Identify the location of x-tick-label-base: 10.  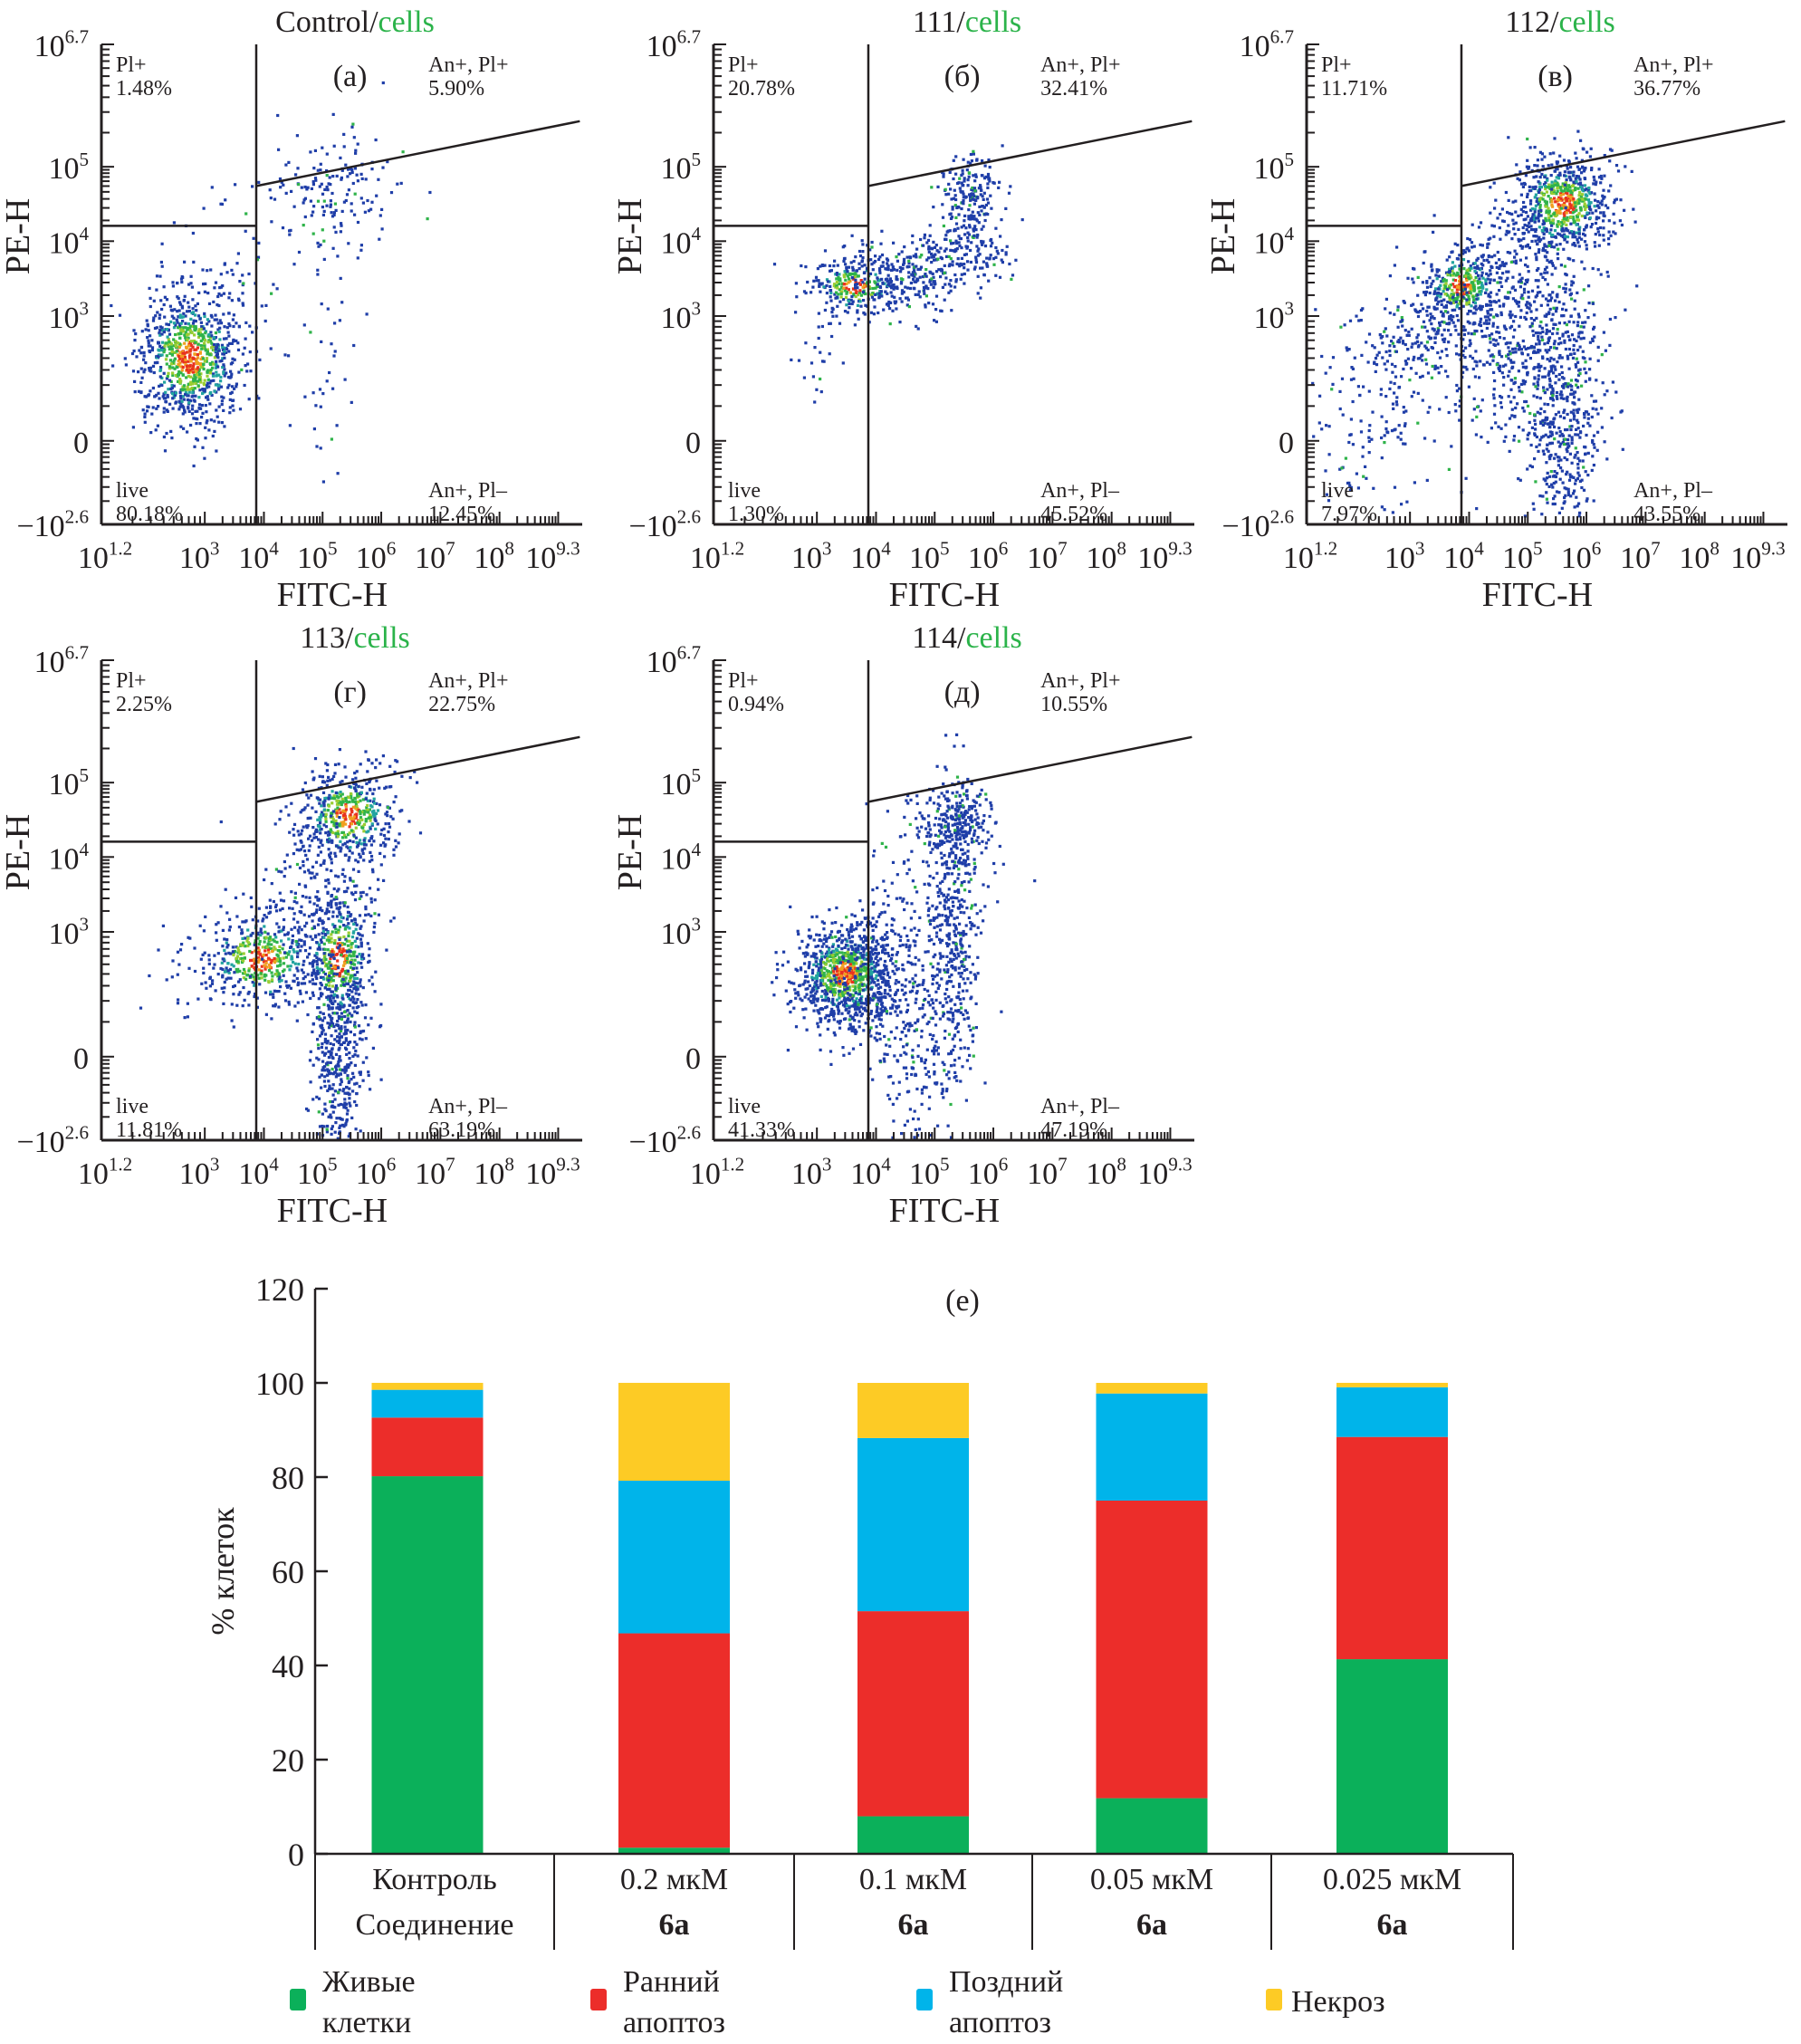
(312, 558).